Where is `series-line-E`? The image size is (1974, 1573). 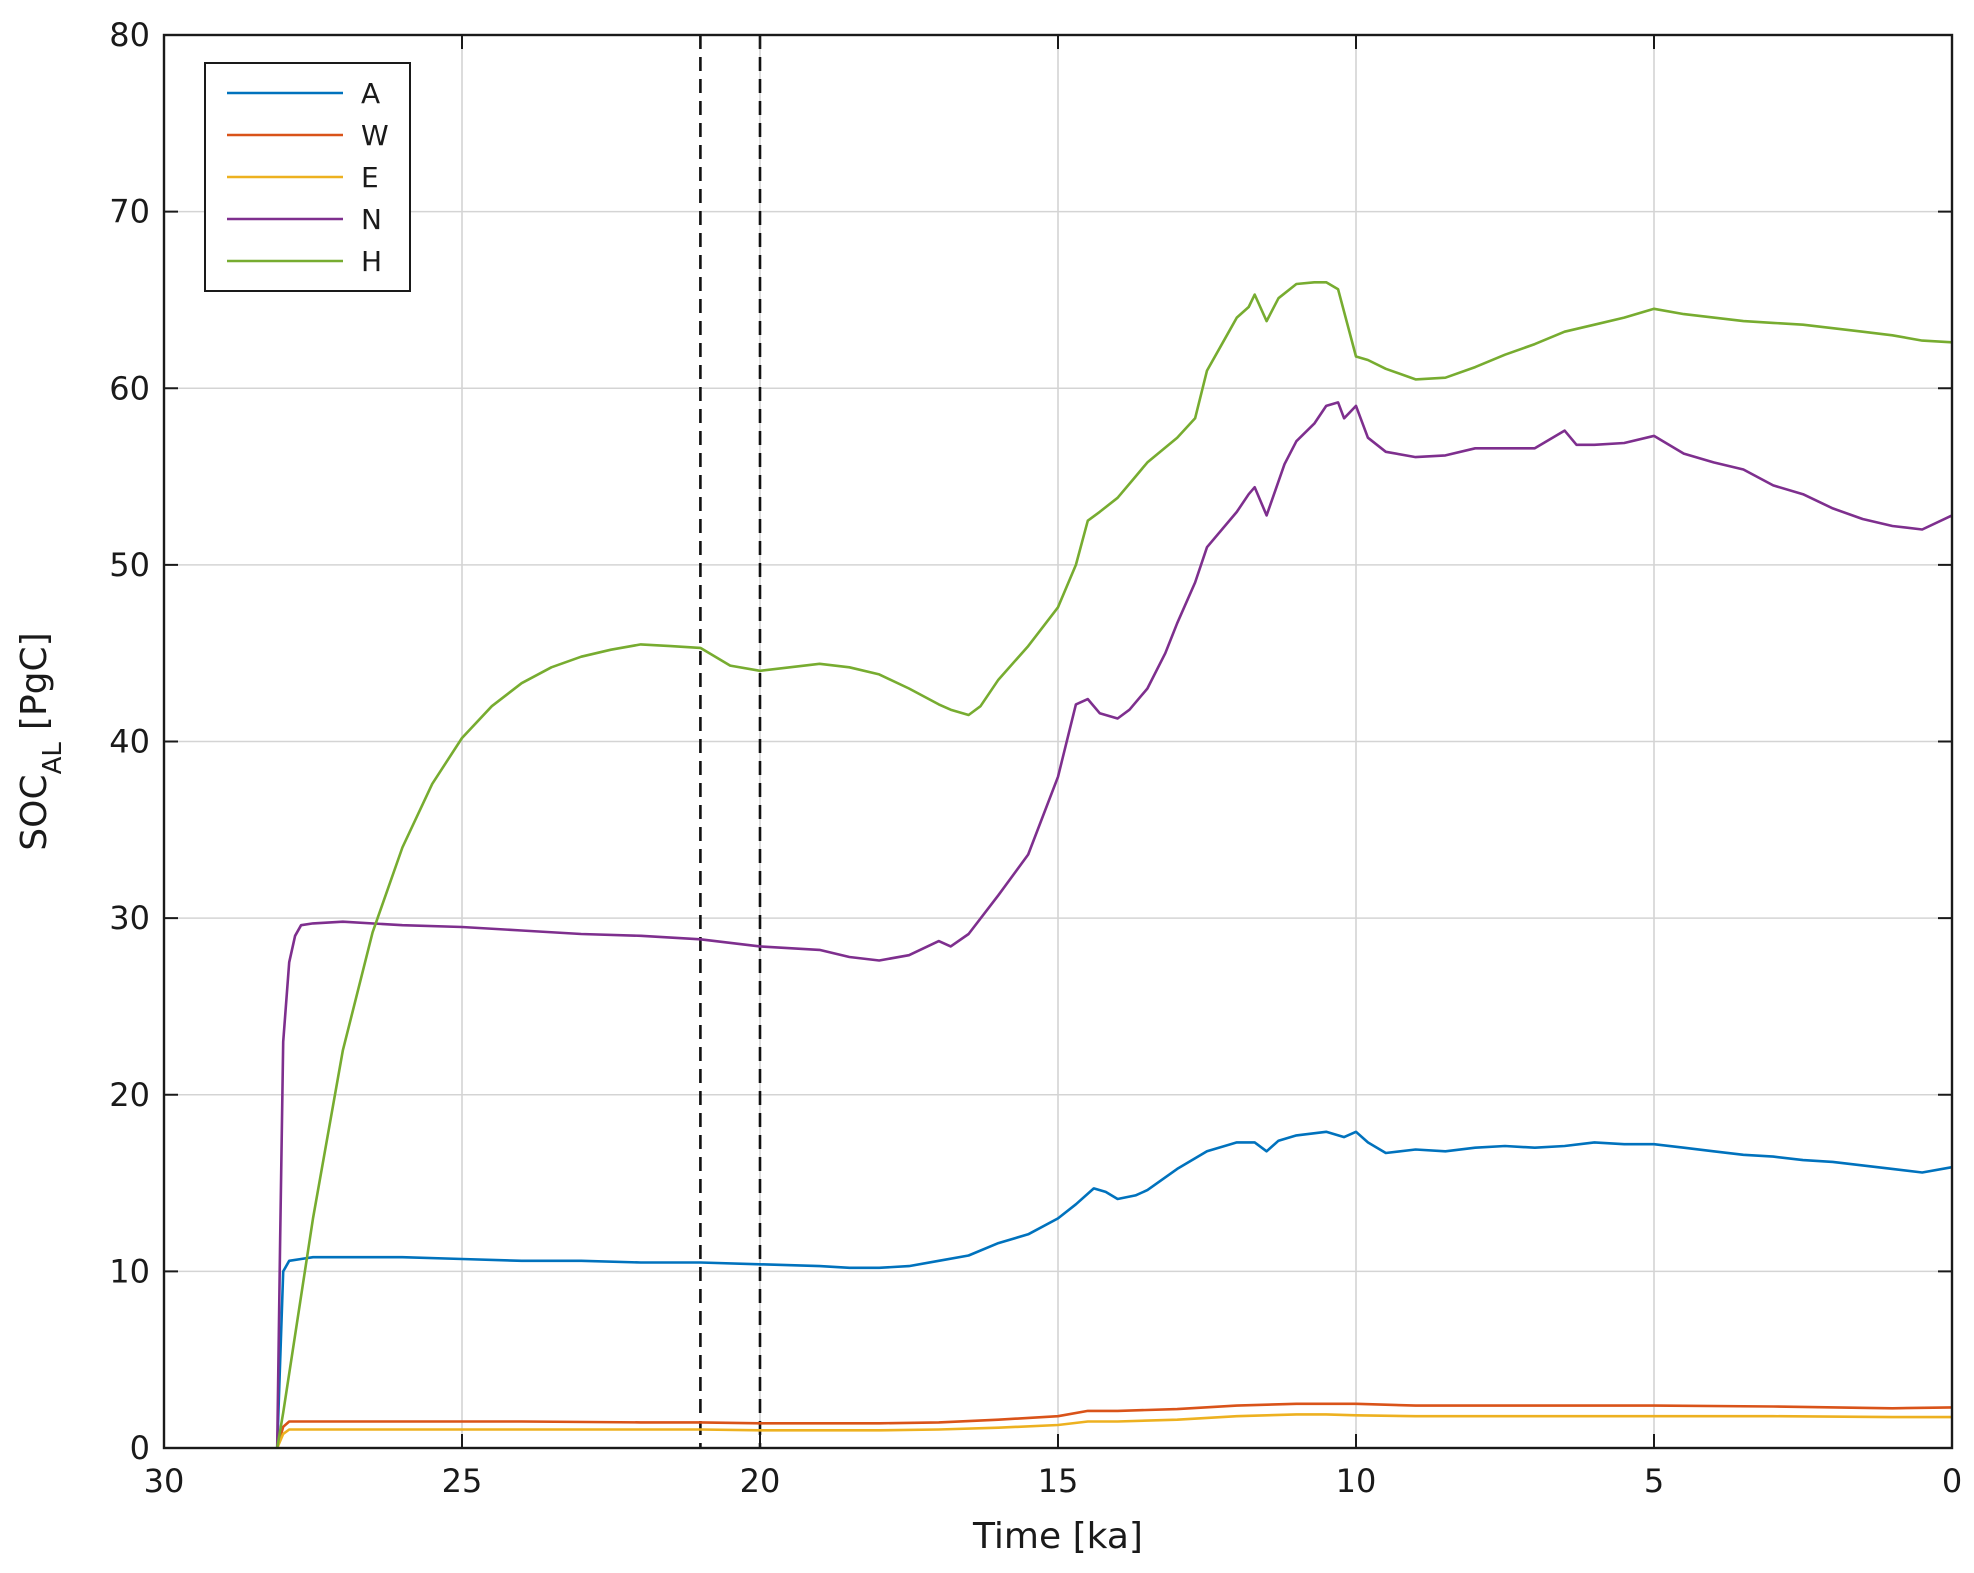
series-line-E is located at coordinates (1114, 1431).